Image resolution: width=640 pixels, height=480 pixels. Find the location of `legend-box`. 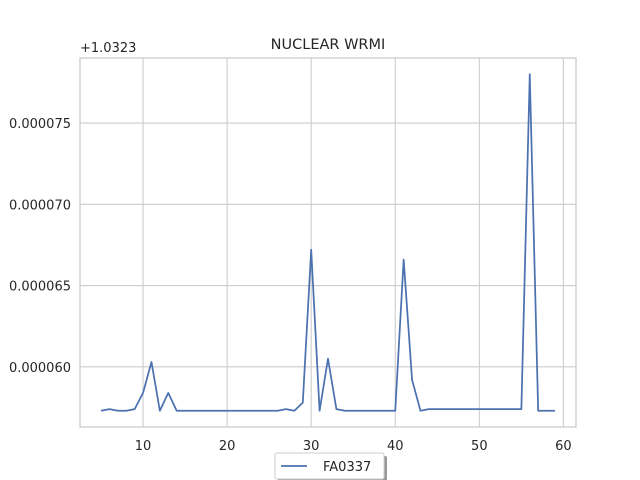

legend-box is located at coordinates (329, 466).